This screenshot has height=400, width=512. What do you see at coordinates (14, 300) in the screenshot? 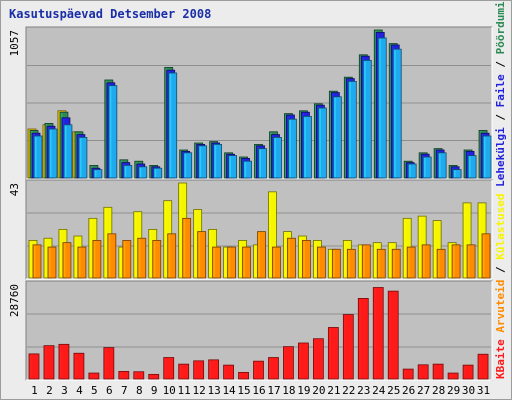
I see `y-max-label: 28760` at bounding box center [14, 300].